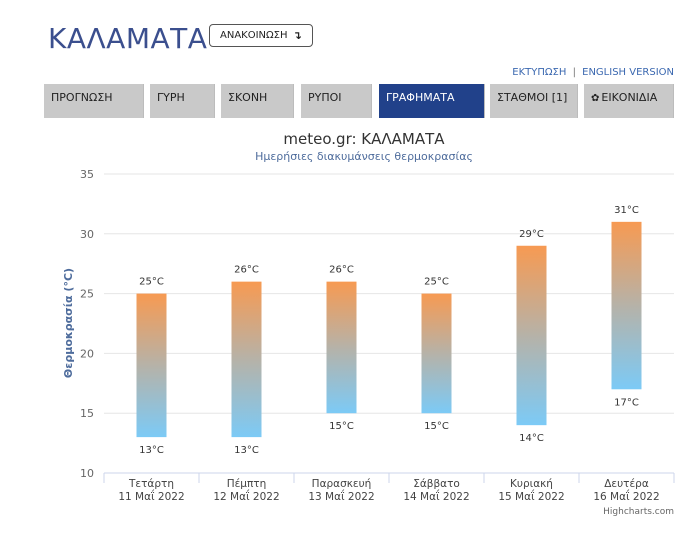 This screenshot has height=539, width=694. What do you see at coordinates (531, 234) in the screenshot?
I see `max-temp-label: 29°C` at bounding box center [531, 234].